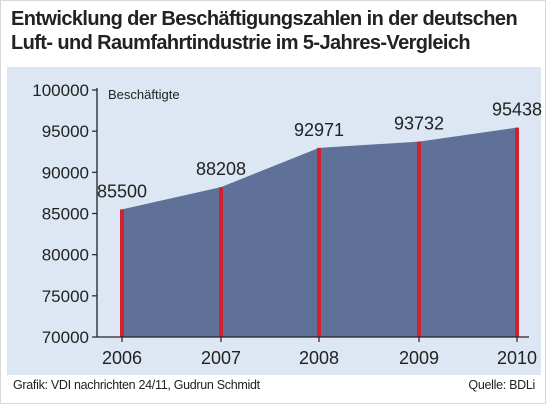 This screenshot has height=405, width=546. Describe the element at coordinates (517, 110) in the screenshot. I see `data-label-2010: 95438` at that location.